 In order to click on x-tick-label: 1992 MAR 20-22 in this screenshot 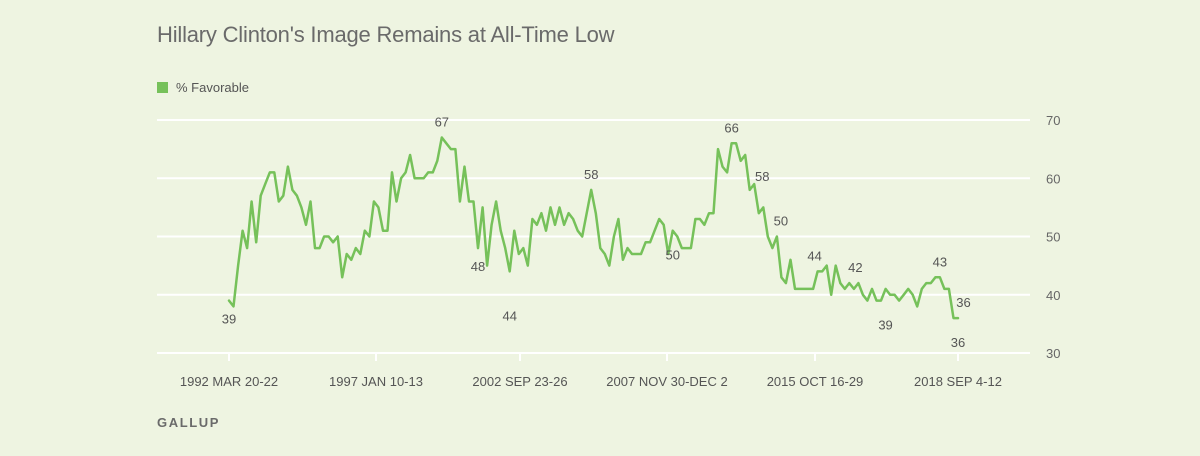, I will do `click(229, 381)`.